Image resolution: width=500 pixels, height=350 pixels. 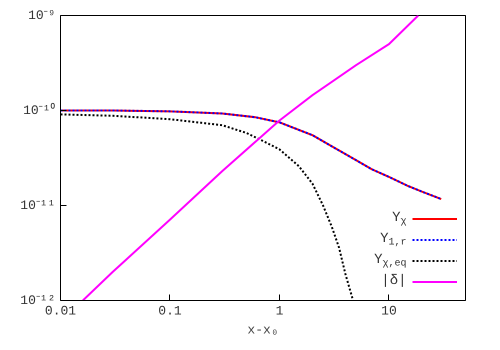 What do you see at coordinates (39, 110) in the screenshot?
I see `y-tick-label: 10⁻¹⁰` at bounding box center [39, 110].